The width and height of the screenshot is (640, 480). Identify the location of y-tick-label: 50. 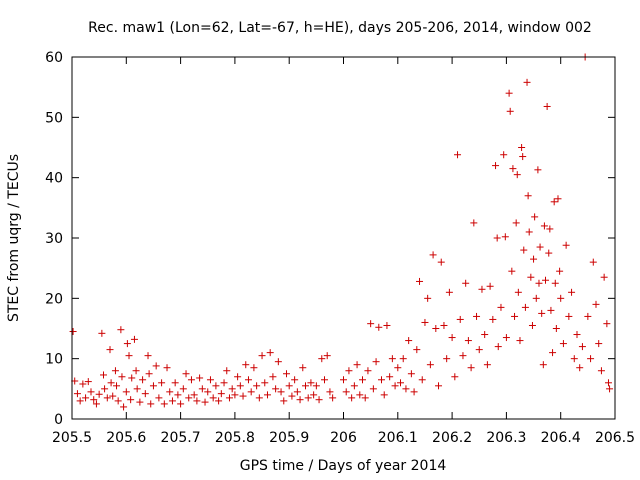
(54, 118).